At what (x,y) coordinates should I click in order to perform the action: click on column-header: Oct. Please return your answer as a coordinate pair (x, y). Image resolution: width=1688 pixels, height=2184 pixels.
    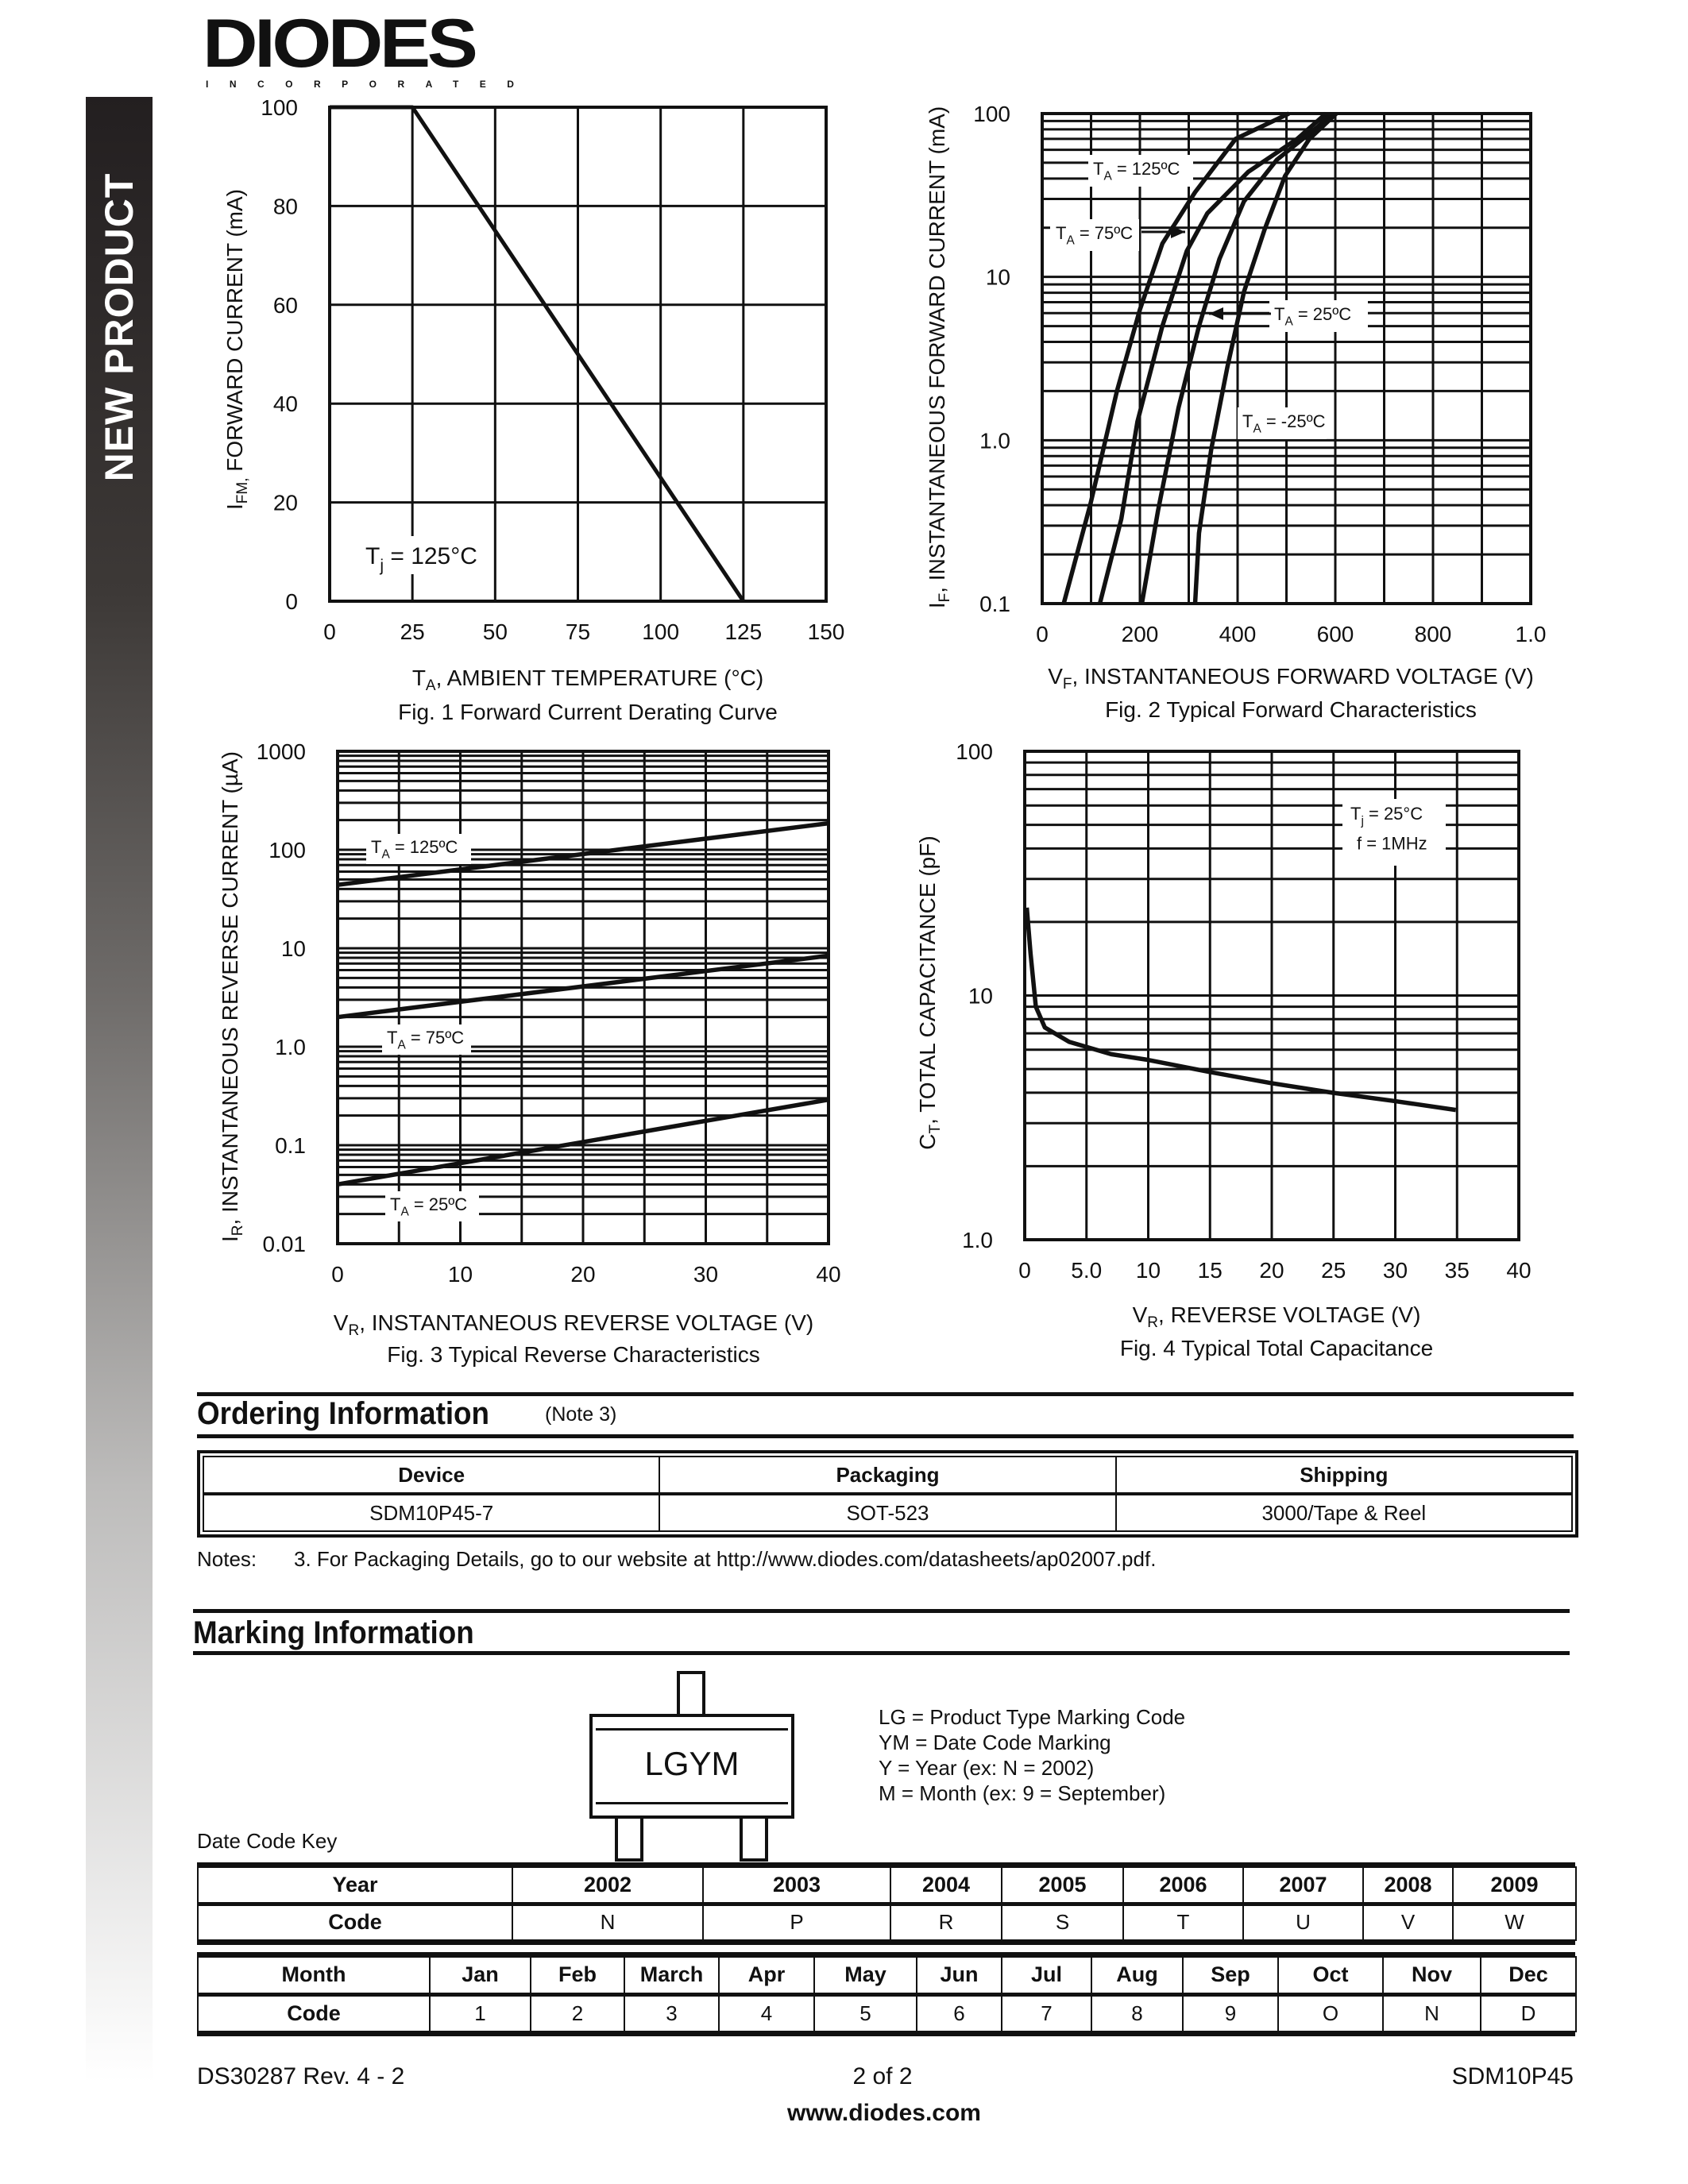
    Looking at the image, I should click on (1330, 1976).